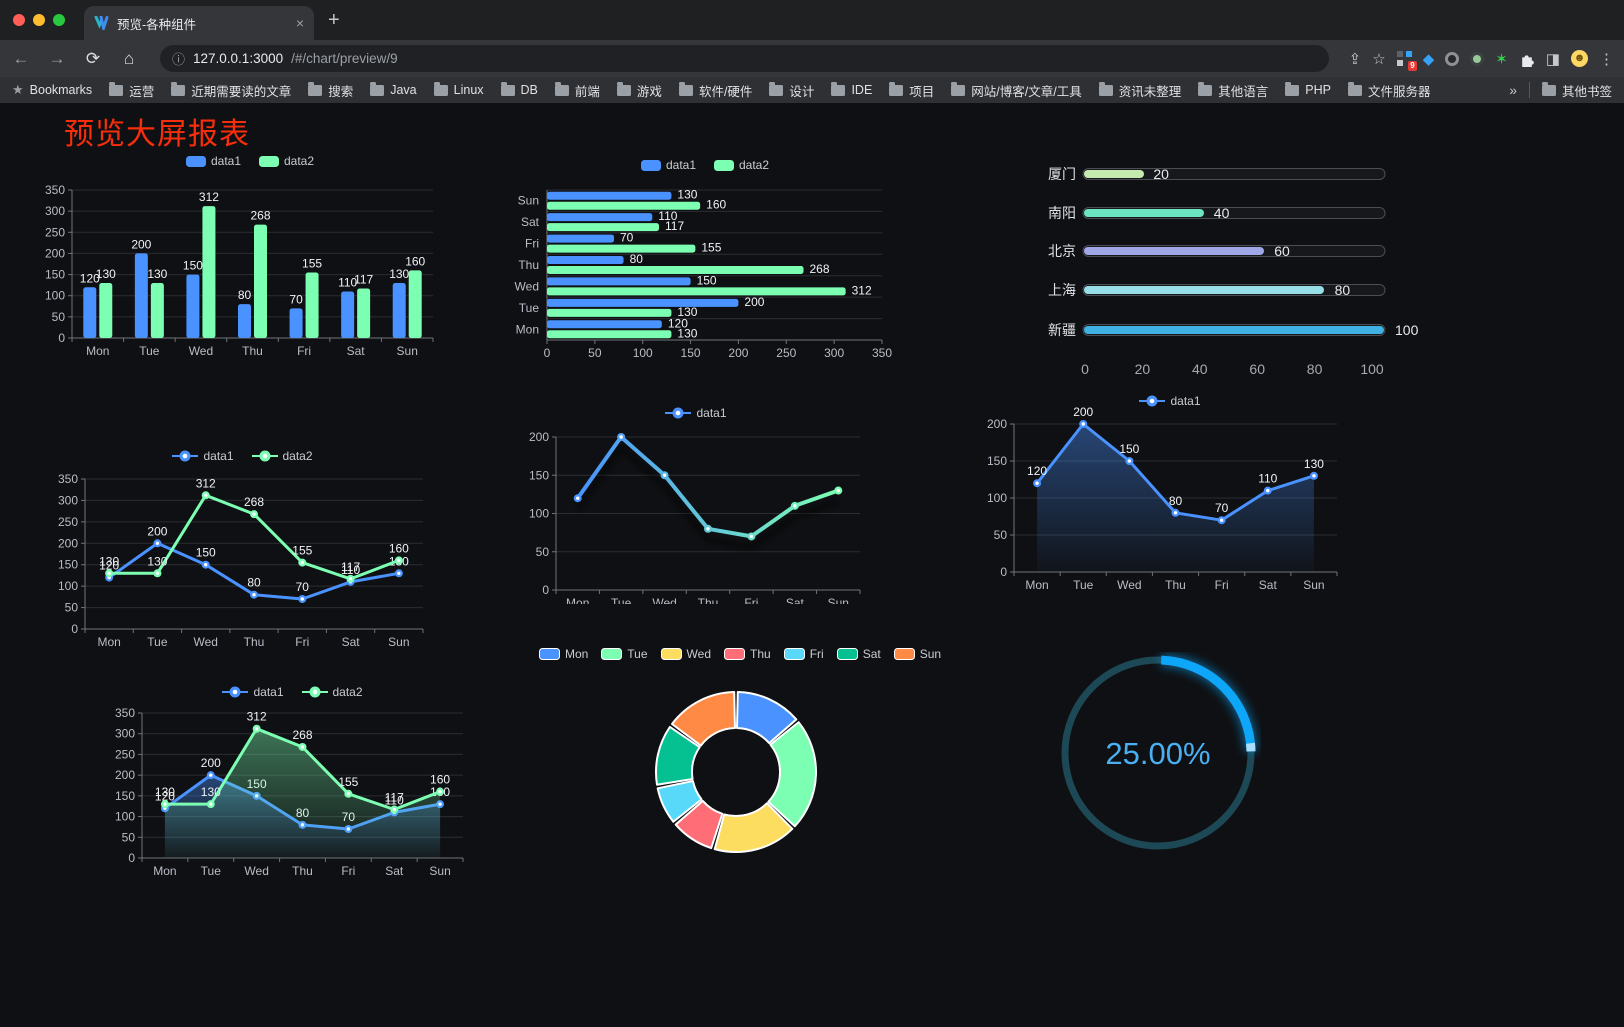 The height and width of the screenshot is (1027, 1624). Describe the element at coordinates (19, 20) in the screenshot. I see `window-close-button` at that location.